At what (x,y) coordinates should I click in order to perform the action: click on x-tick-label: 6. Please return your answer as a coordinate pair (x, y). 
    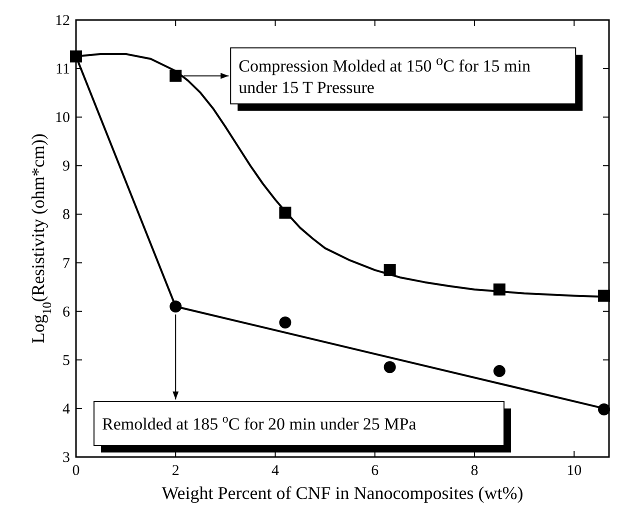
    Looking at the image, I should click on (375, 471).